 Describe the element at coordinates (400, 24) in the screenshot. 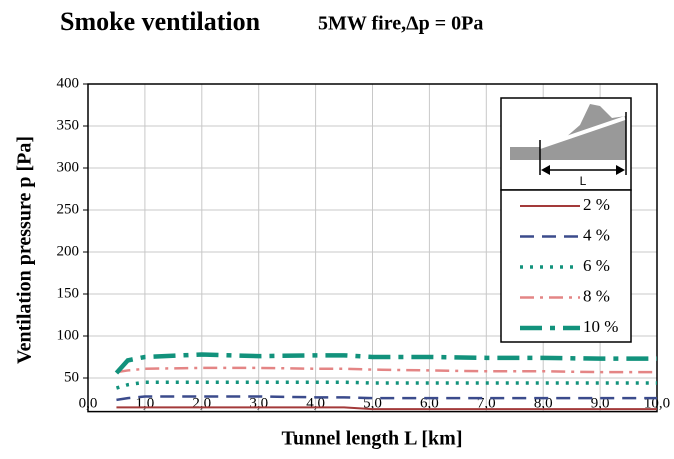

I see `chart-subtitle: 5MW fire,Δp = 0Pa` at that location.